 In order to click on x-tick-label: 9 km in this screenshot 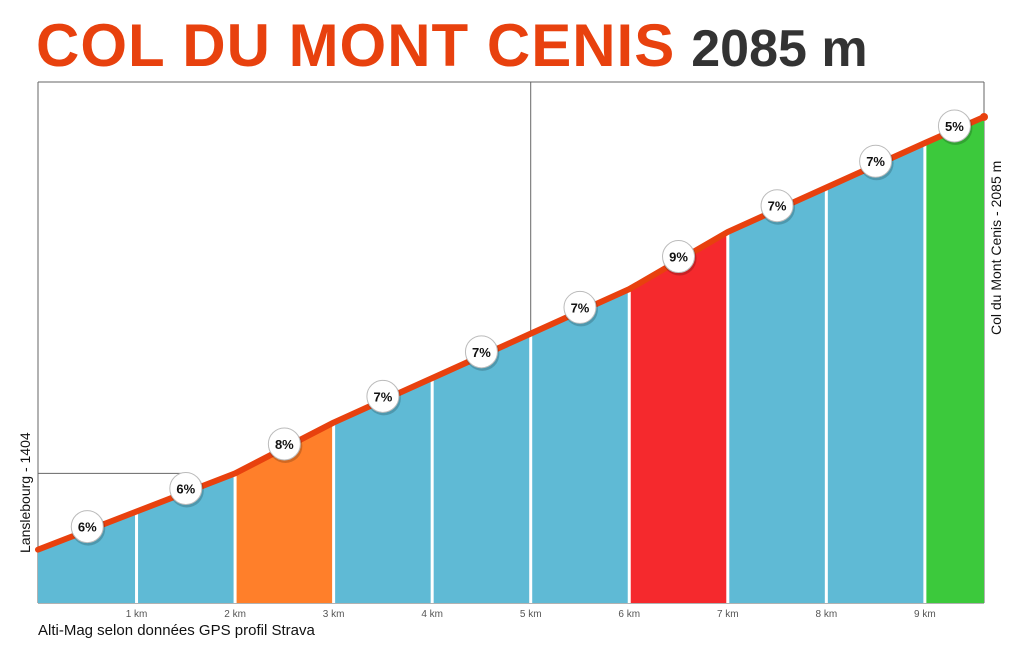, I will do `click(925, 614)`.